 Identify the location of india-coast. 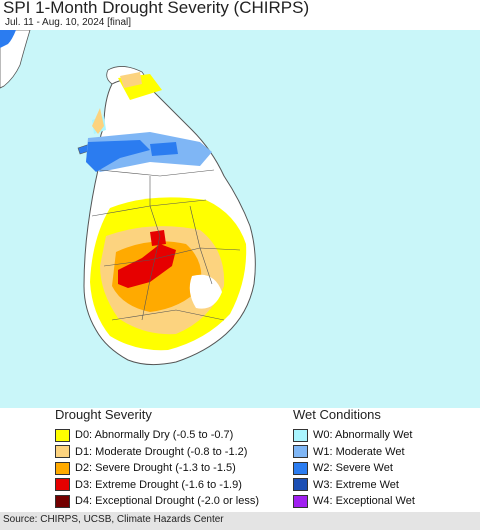
(15, 59).